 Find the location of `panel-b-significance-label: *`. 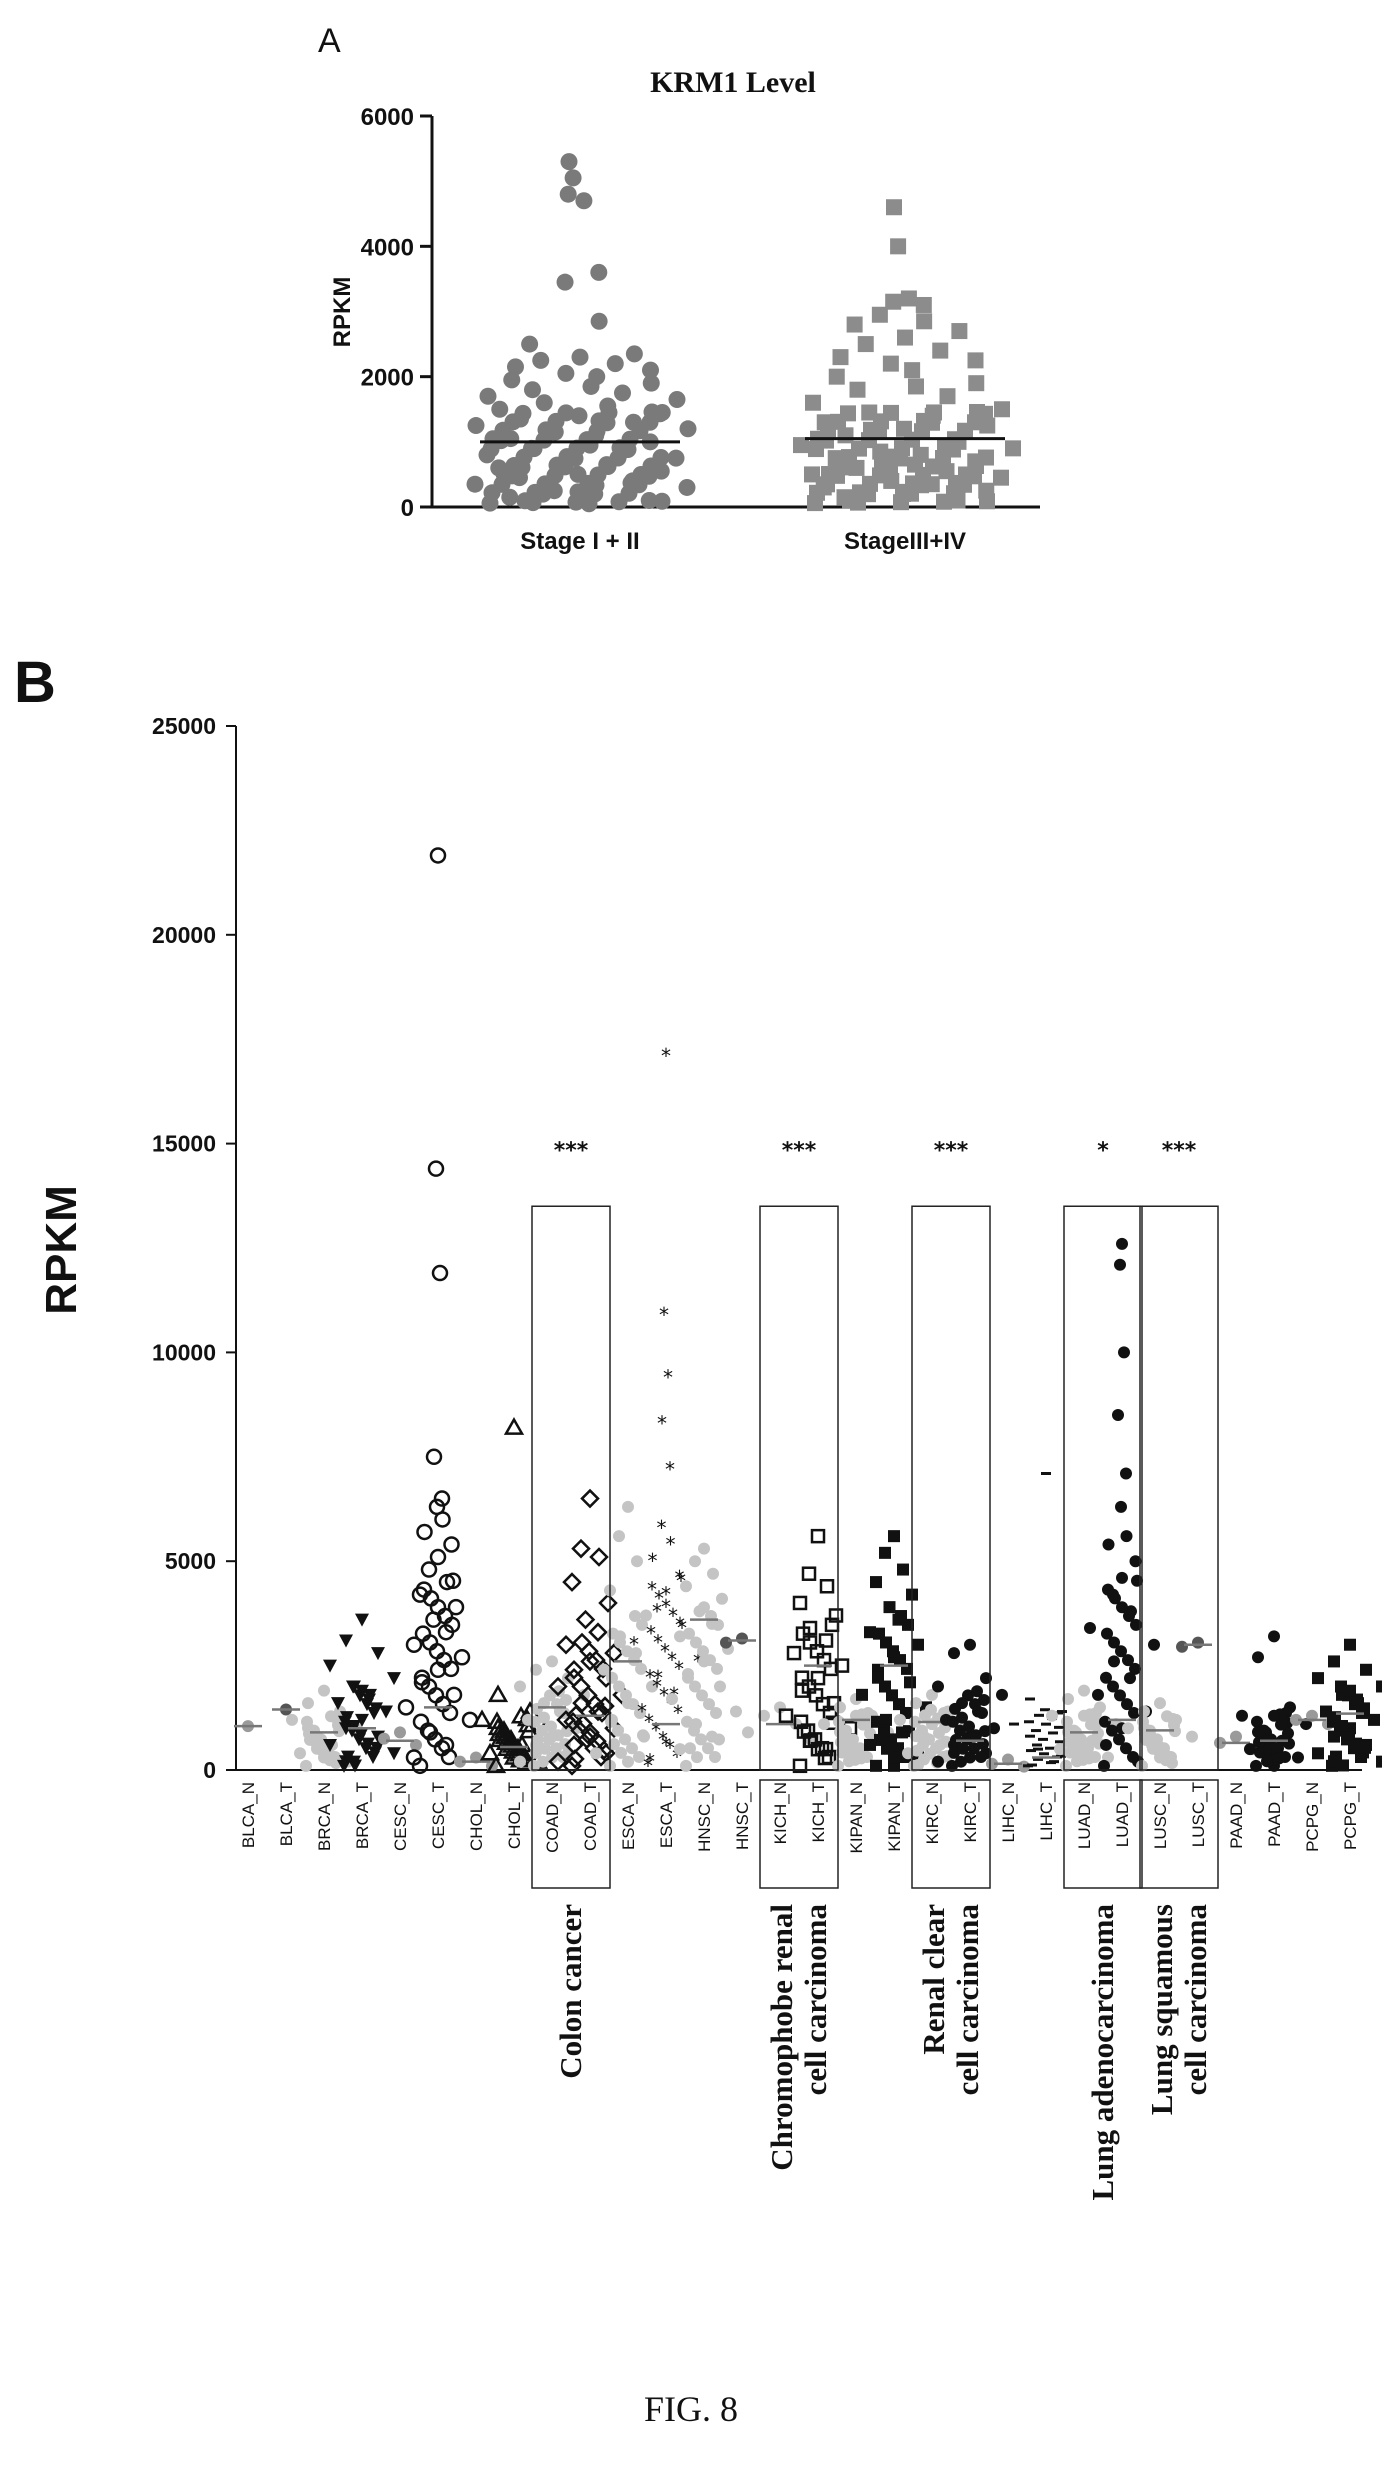

panel-b-significance-label: * is located at coordinates (1103, 1151).